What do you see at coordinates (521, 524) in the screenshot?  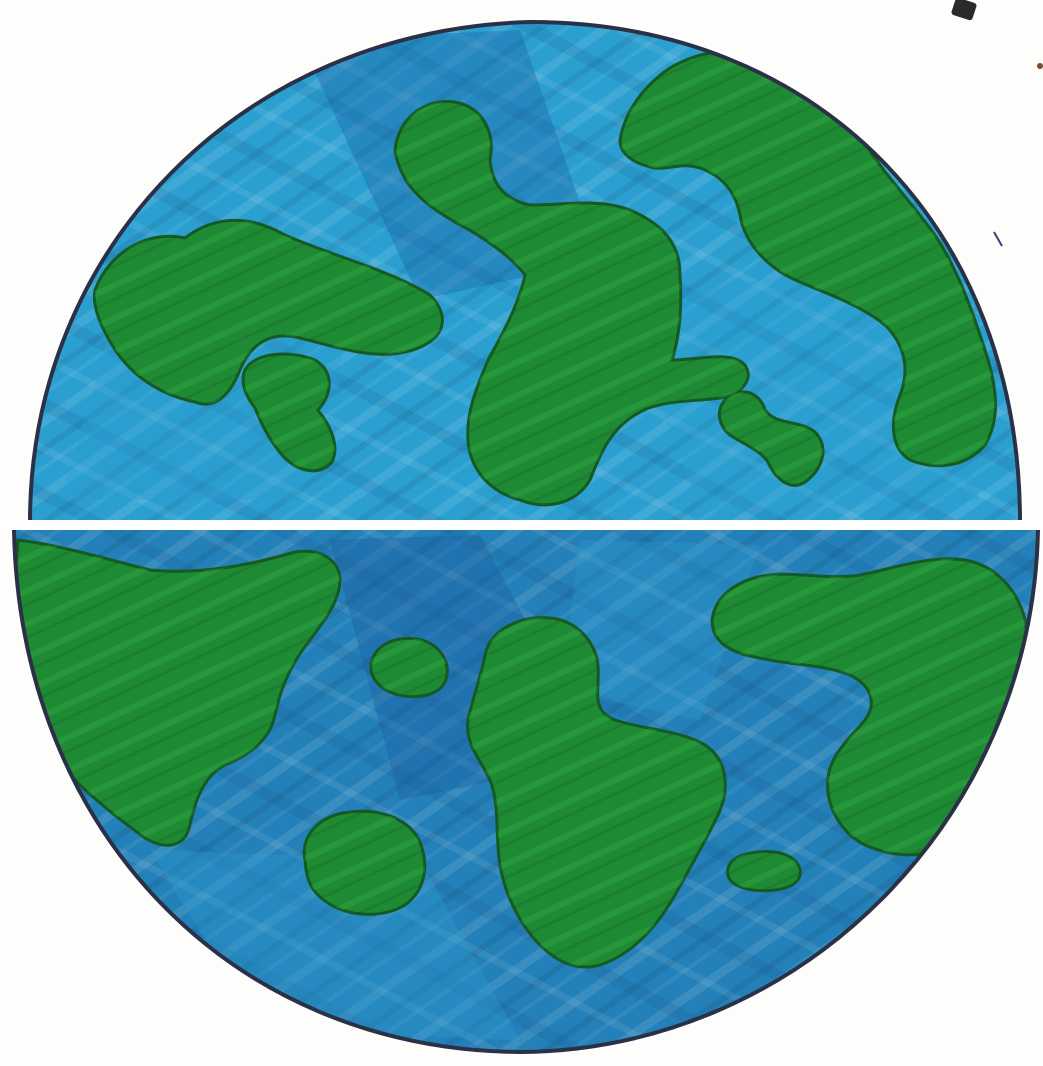 I see `fold-seam` at bounding box center [521, 524].